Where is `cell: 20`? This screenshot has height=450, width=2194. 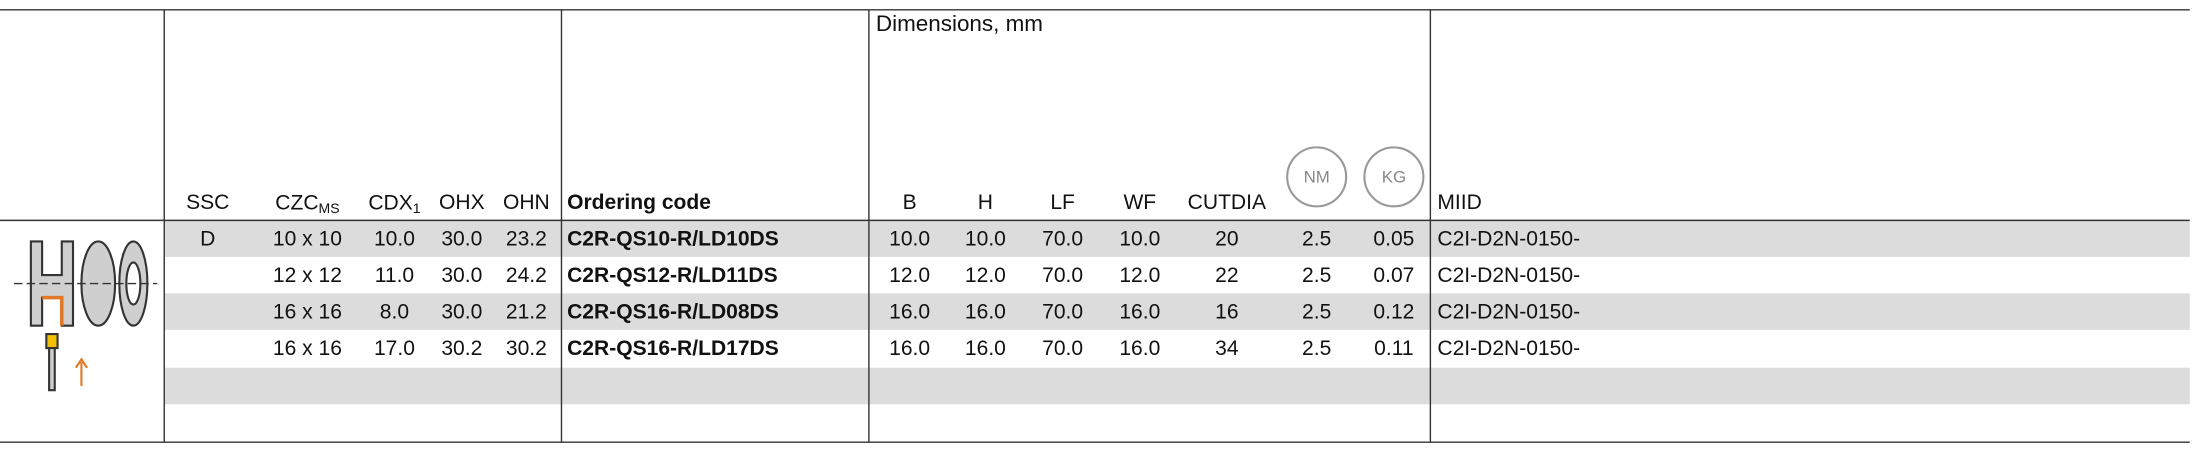 cell: 20 is located at coordinates (1226, 239).